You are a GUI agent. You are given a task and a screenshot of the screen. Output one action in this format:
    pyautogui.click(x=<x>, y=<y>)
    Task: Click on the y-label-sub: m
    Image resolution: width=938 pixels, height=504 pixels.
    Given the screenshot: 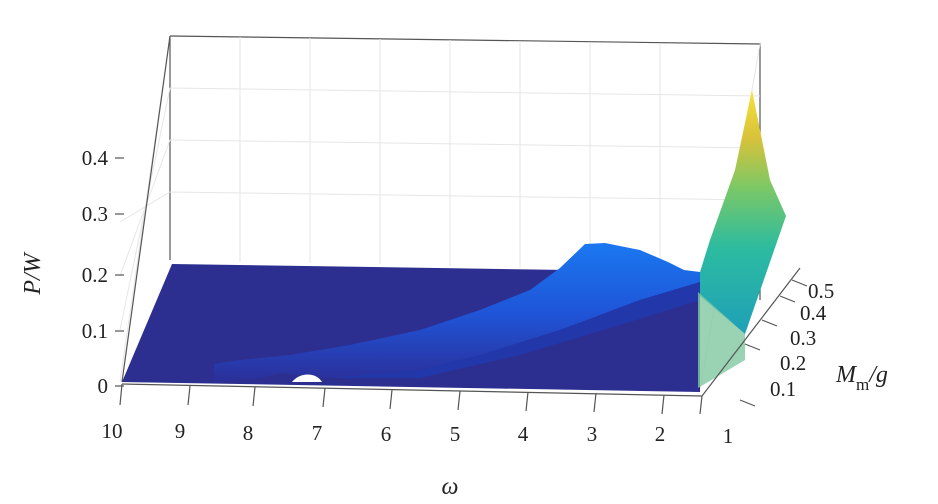 What is the action you would take?
    pyautogui.click(x=862, y=384)
    